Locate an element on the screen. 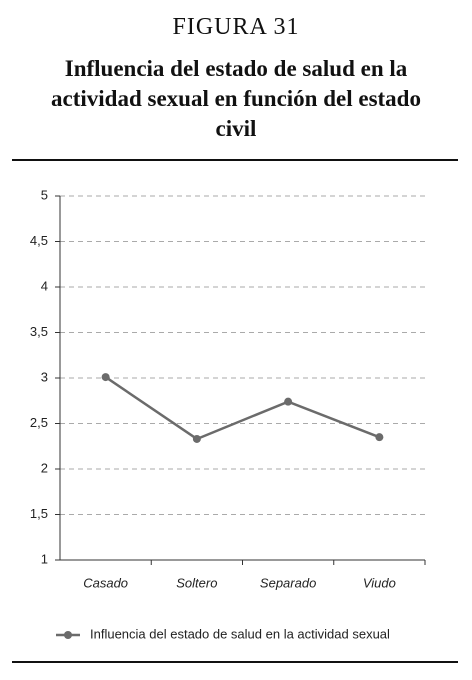  y-tick-label: 1,5 is located at coordinates (39, 513).